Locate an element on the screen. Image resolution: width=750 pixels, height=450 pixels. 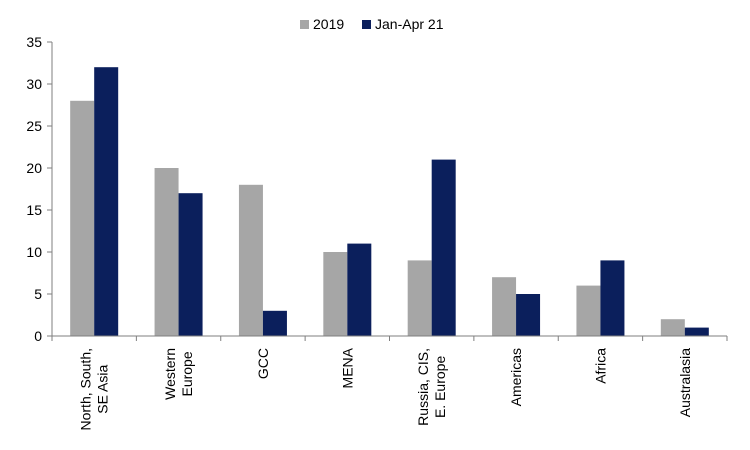
y-tick-label: 20 is located at coordinates (34, 168).